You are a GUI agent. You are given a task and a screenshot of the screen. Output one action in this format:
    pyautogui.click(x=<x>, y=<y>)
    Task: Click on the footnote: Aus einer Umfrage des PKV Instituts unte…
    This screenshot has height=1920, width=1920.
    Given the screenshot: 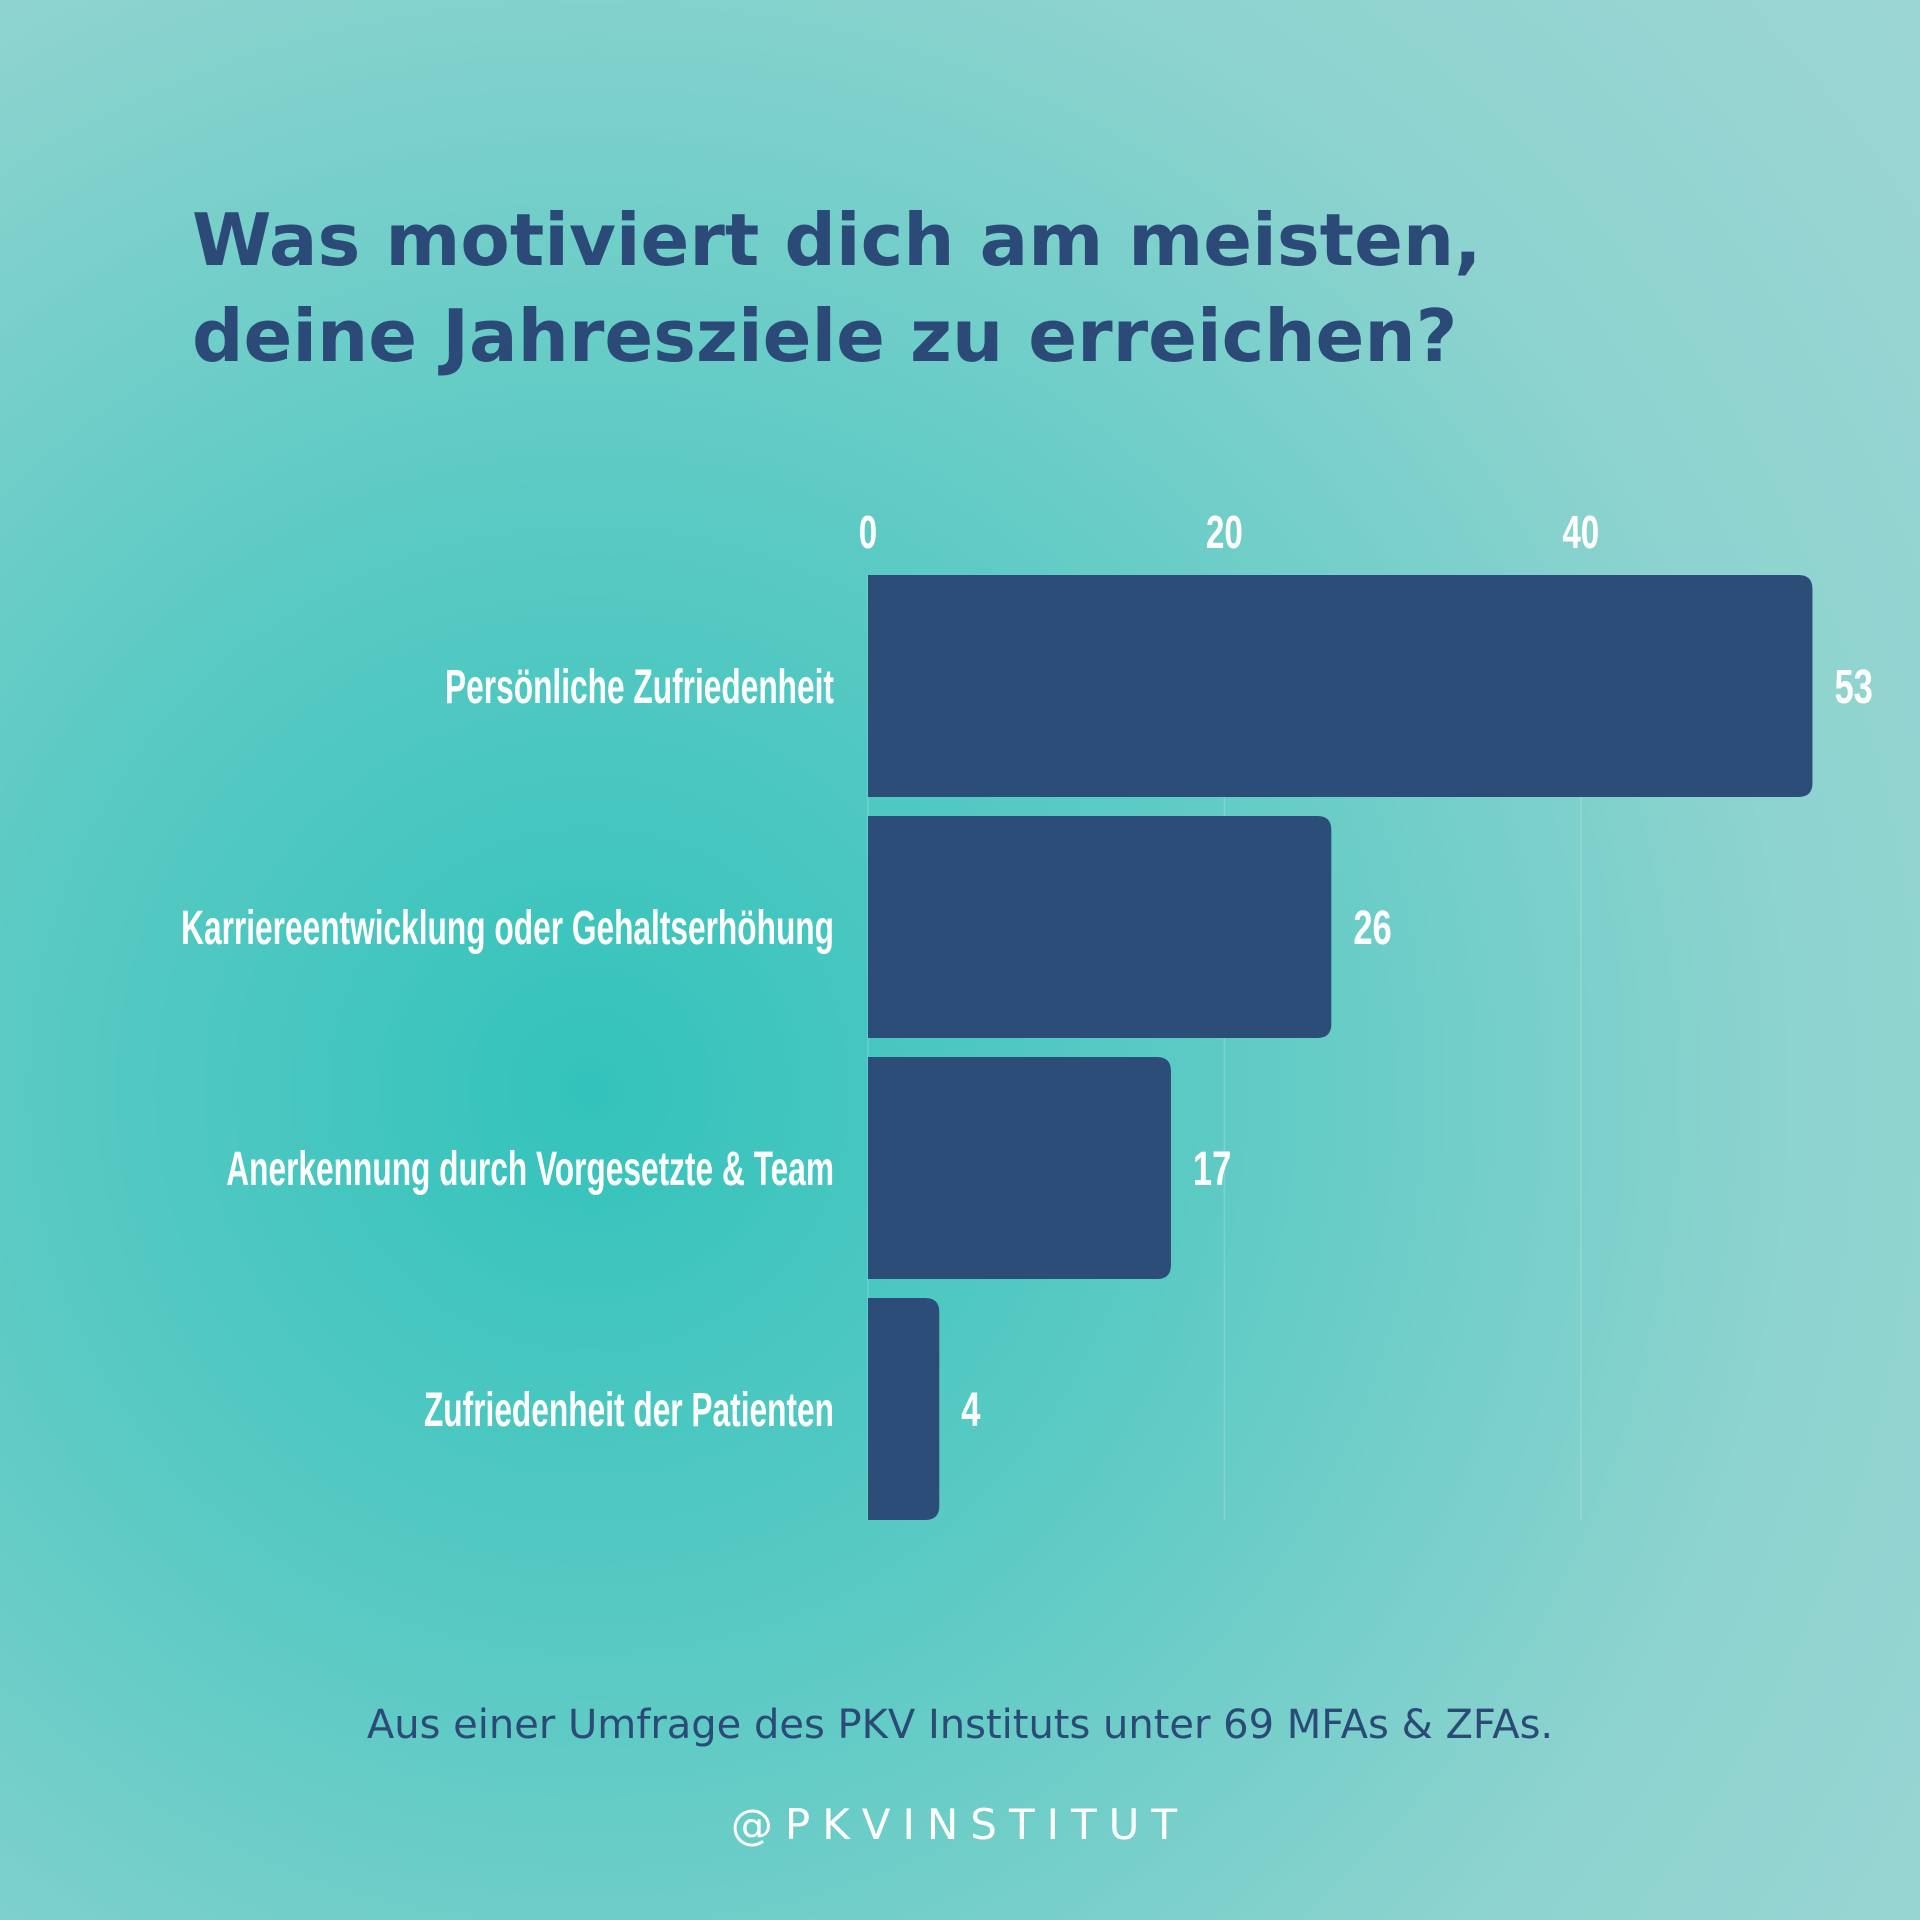 What is the action you would take?
    pyautogui.click(x=960, y=1725)
    